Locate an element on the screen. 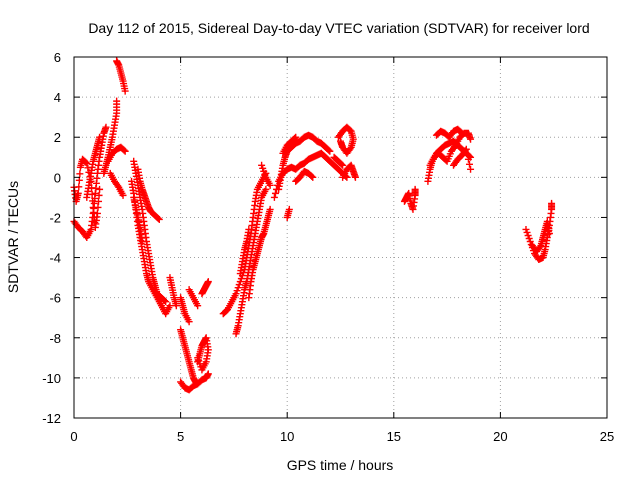 The image size is (640, 480). x-tick-label: 20 is located at coordinates (500, 436).